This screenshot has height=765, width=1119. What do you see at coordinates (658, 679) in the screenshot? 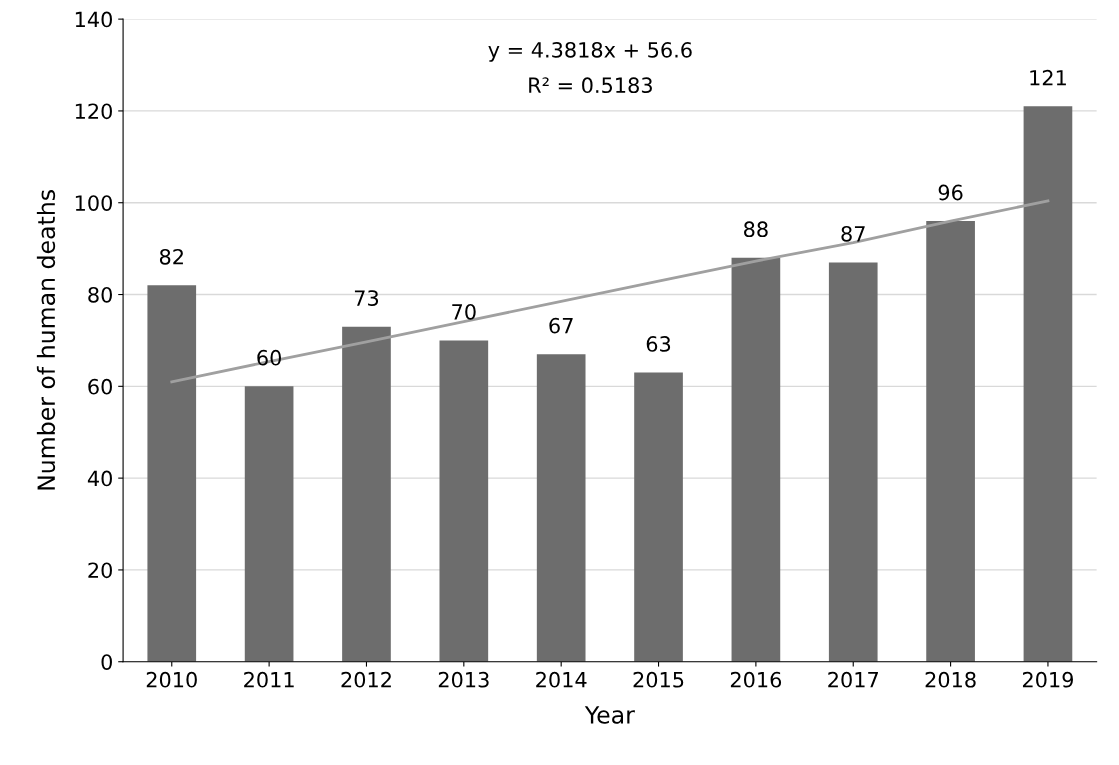
I see `x-tick-label: 2015` at bounding box center [658, 679].